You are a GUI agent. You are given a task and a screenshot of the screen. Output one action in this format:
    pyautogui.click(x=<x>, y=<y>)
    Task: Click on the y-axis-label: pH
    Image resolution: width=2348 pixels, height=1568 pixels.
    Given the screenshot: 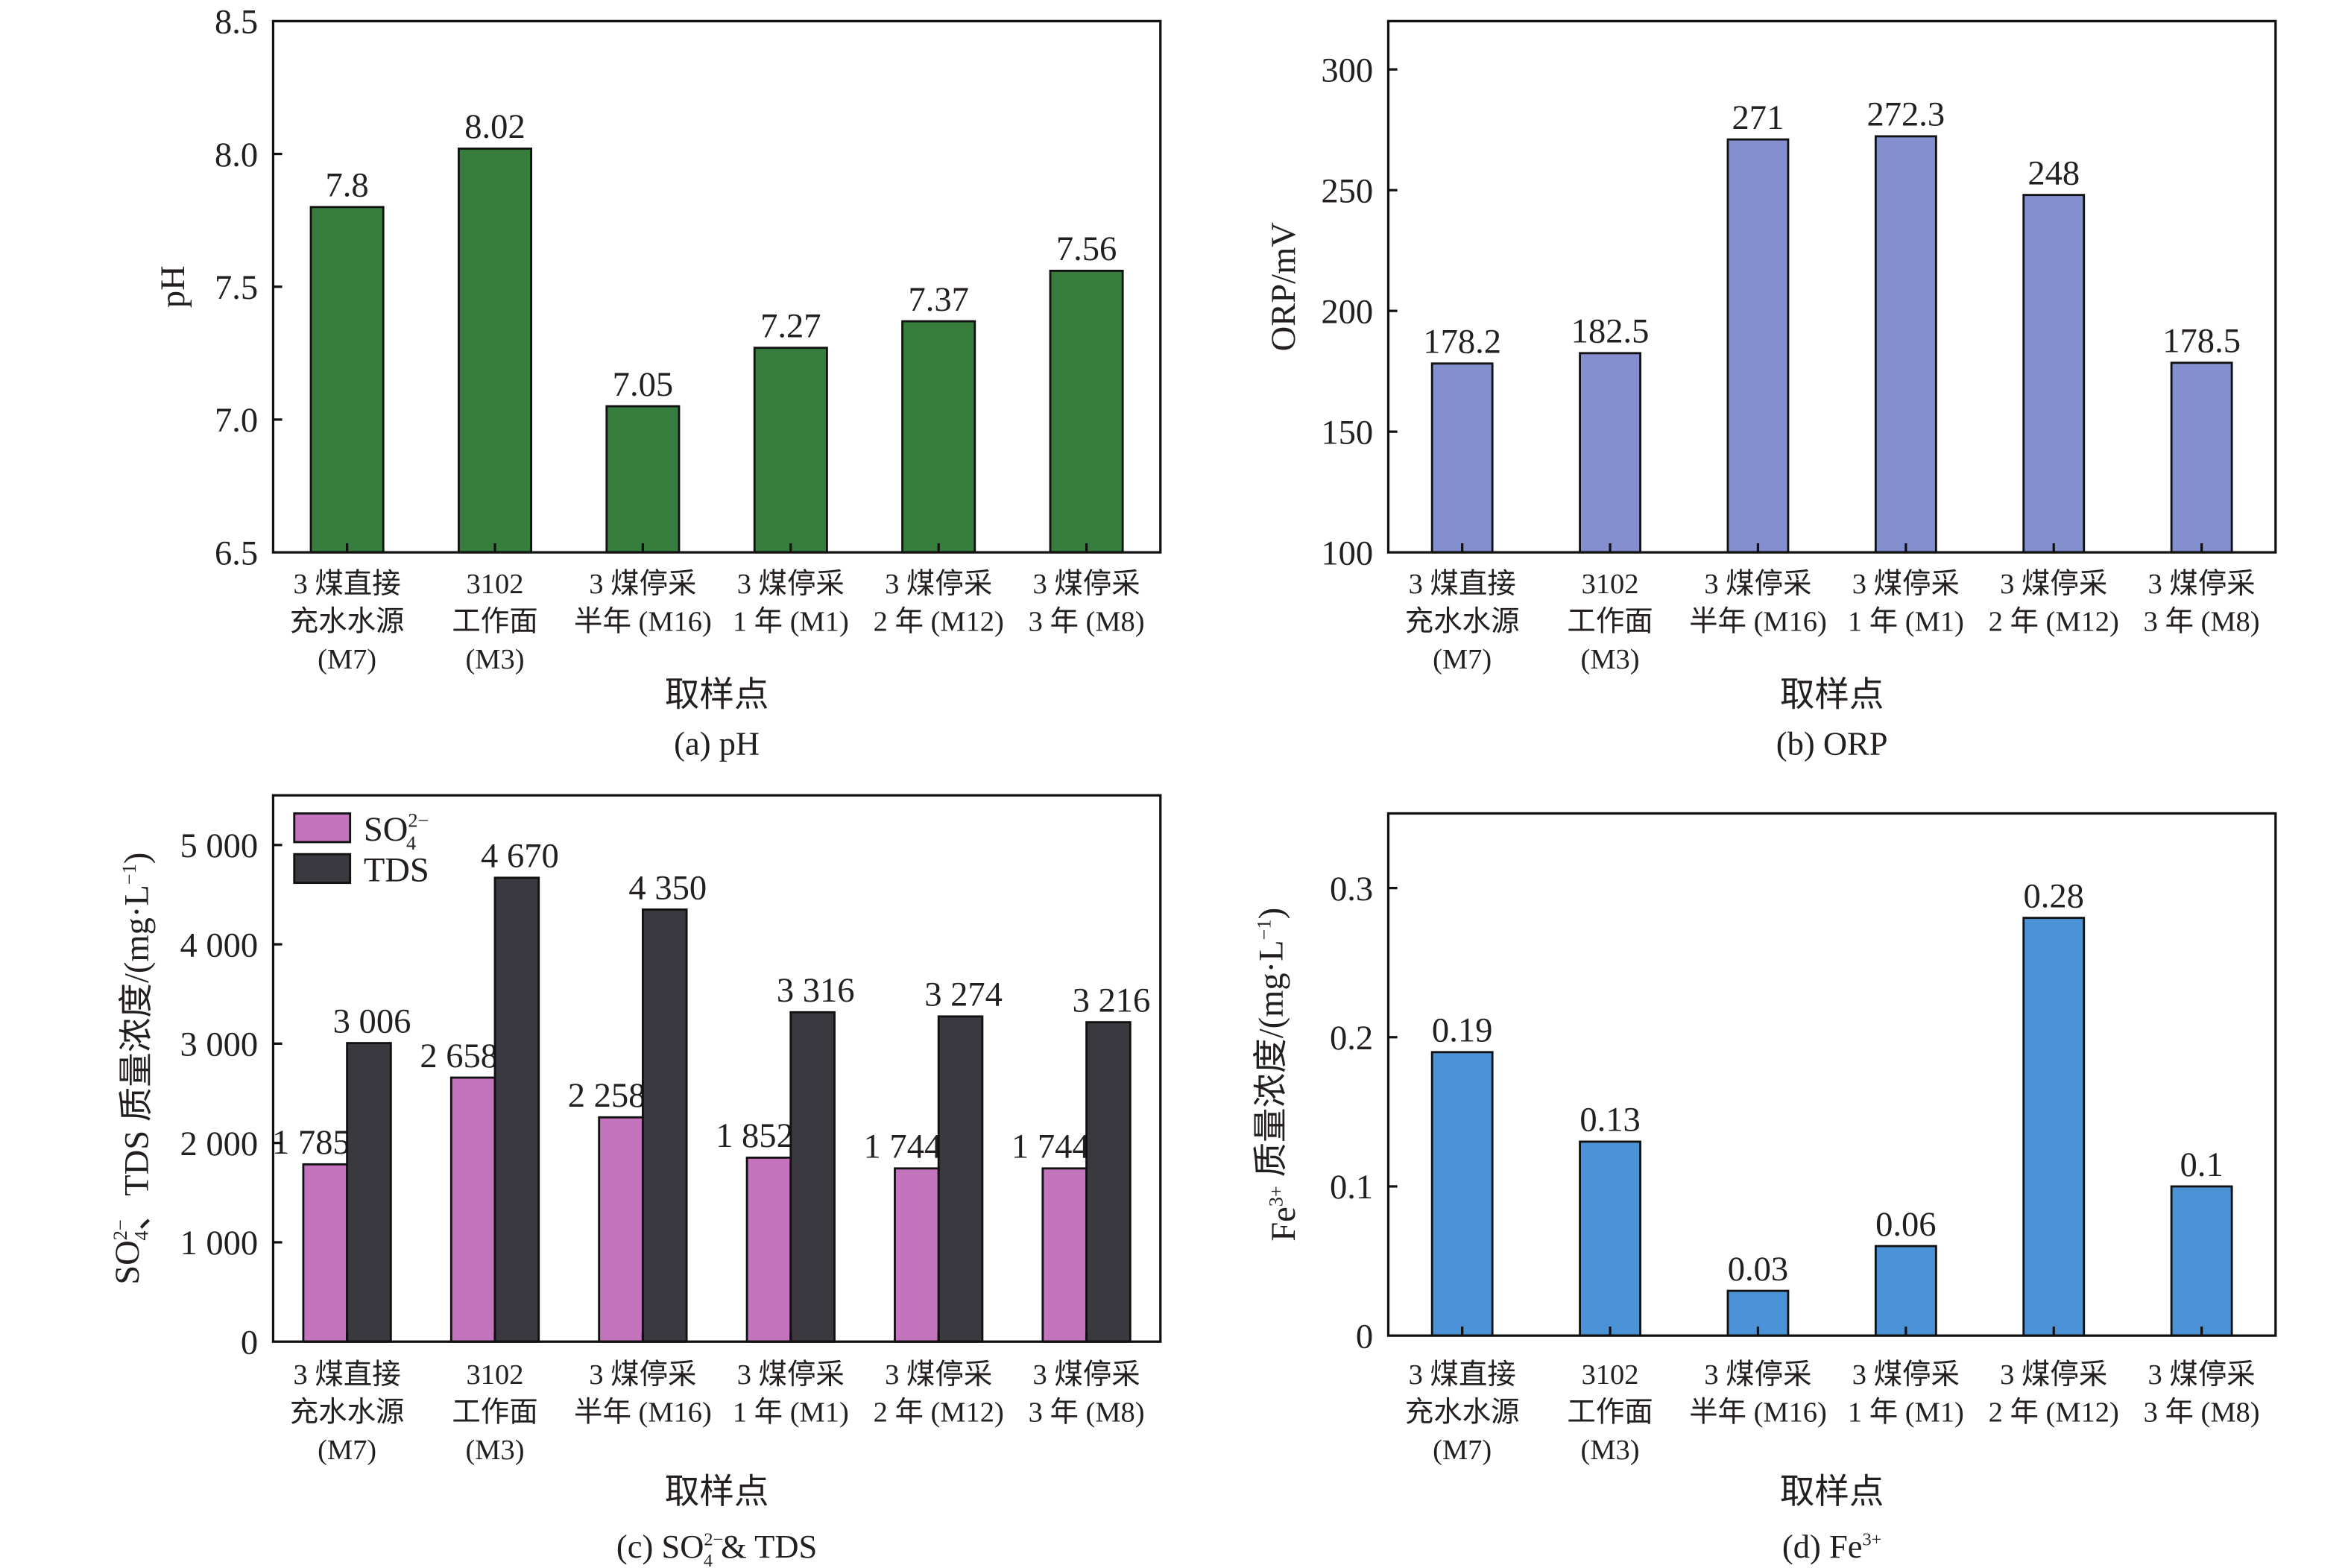 What is the action you would take?
    pyautogui.click(x=173, y=286)
    